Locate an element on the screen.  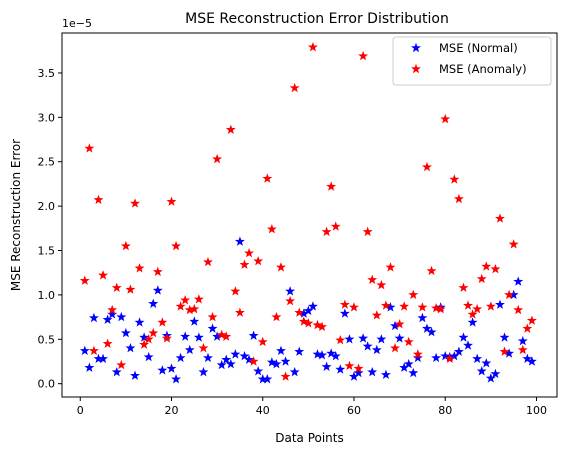
x-ticks: 0 20 40 60 80 100 is located at coordinates (312, 407).